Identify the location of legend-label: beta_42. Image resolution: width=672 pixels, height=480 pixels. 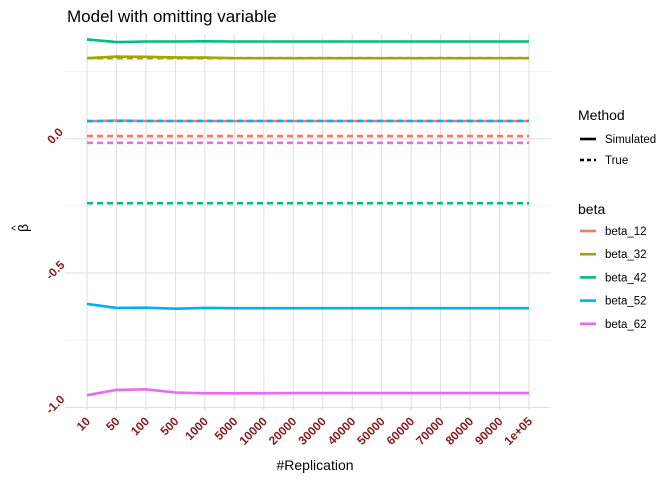
(626, 278).